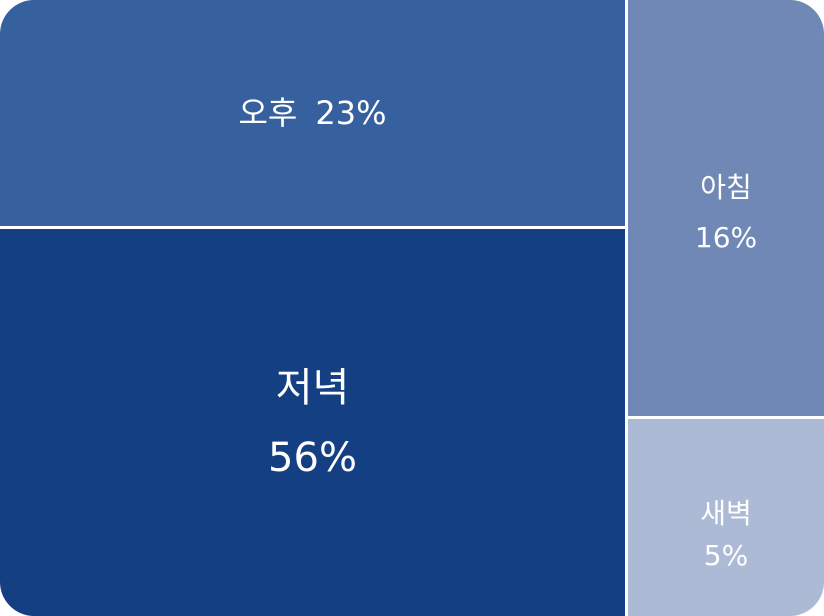  Describe the element at coordinates (726, 513) in the screenshot. I see `tile-label-dawn: 새벽` at that location.